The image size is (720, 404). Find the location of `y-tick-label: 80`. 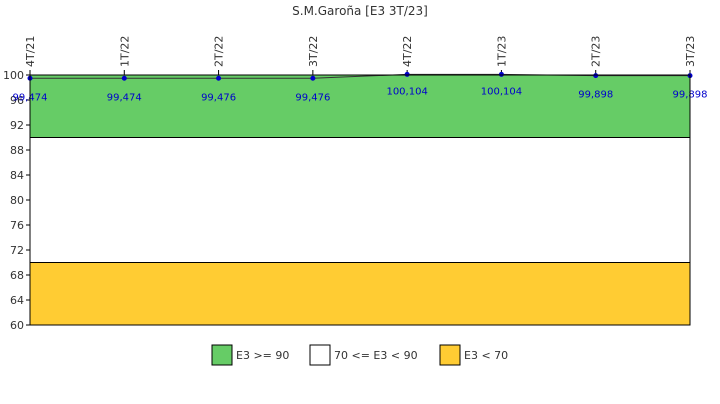

y-tick-label: 80 is located at coordinates (17, 200).